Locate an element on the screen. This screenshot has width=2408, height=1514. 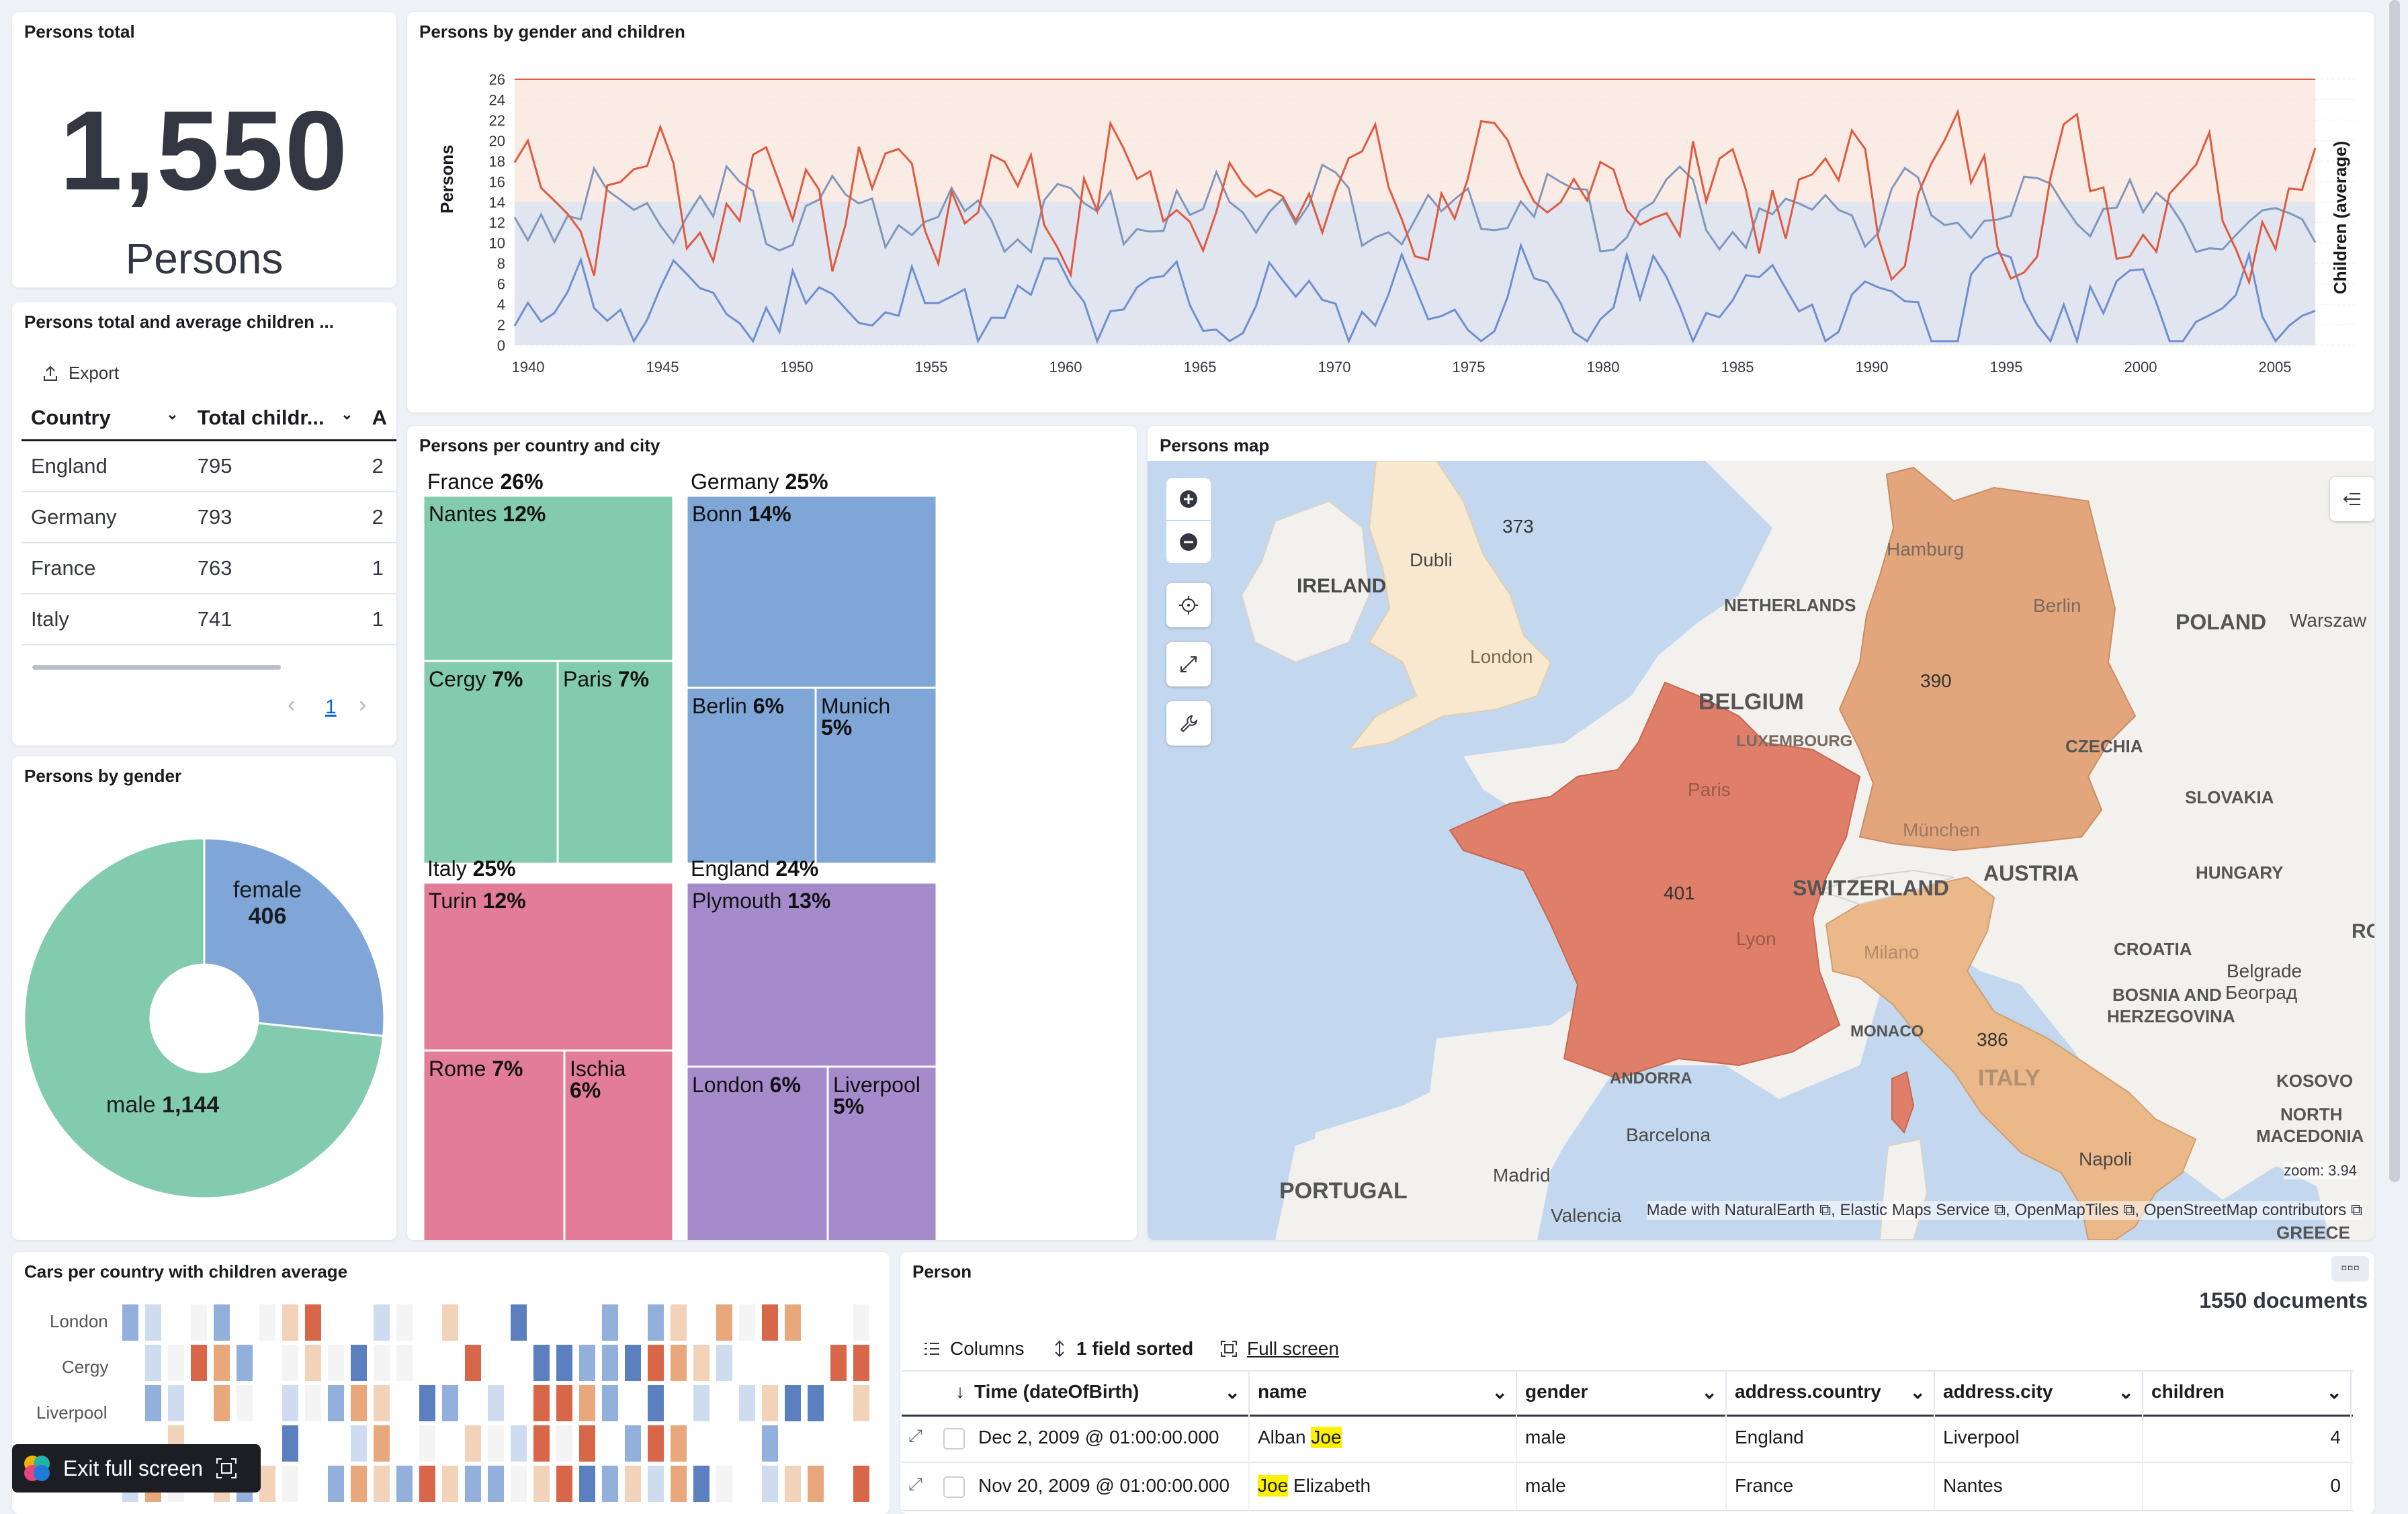
y-tick-label: 2 is located at coordinates (501, 325).